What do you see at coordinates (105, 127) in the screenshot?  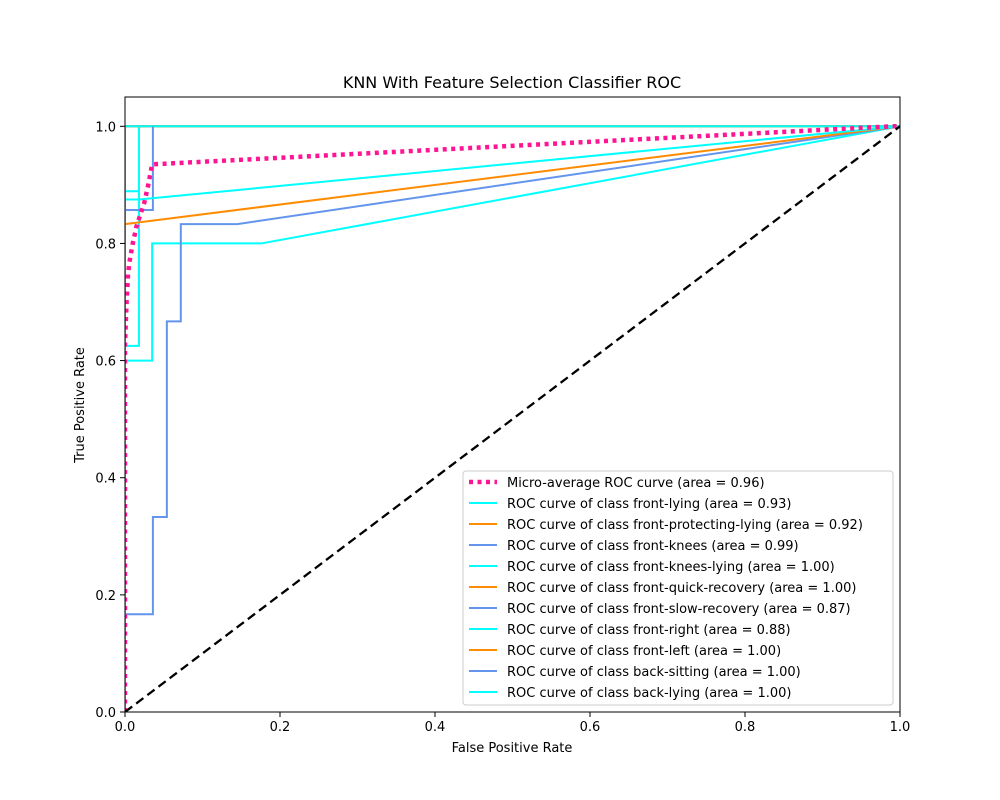 I see `y-tick-label: 1.0` at bounding box center [105, 127].